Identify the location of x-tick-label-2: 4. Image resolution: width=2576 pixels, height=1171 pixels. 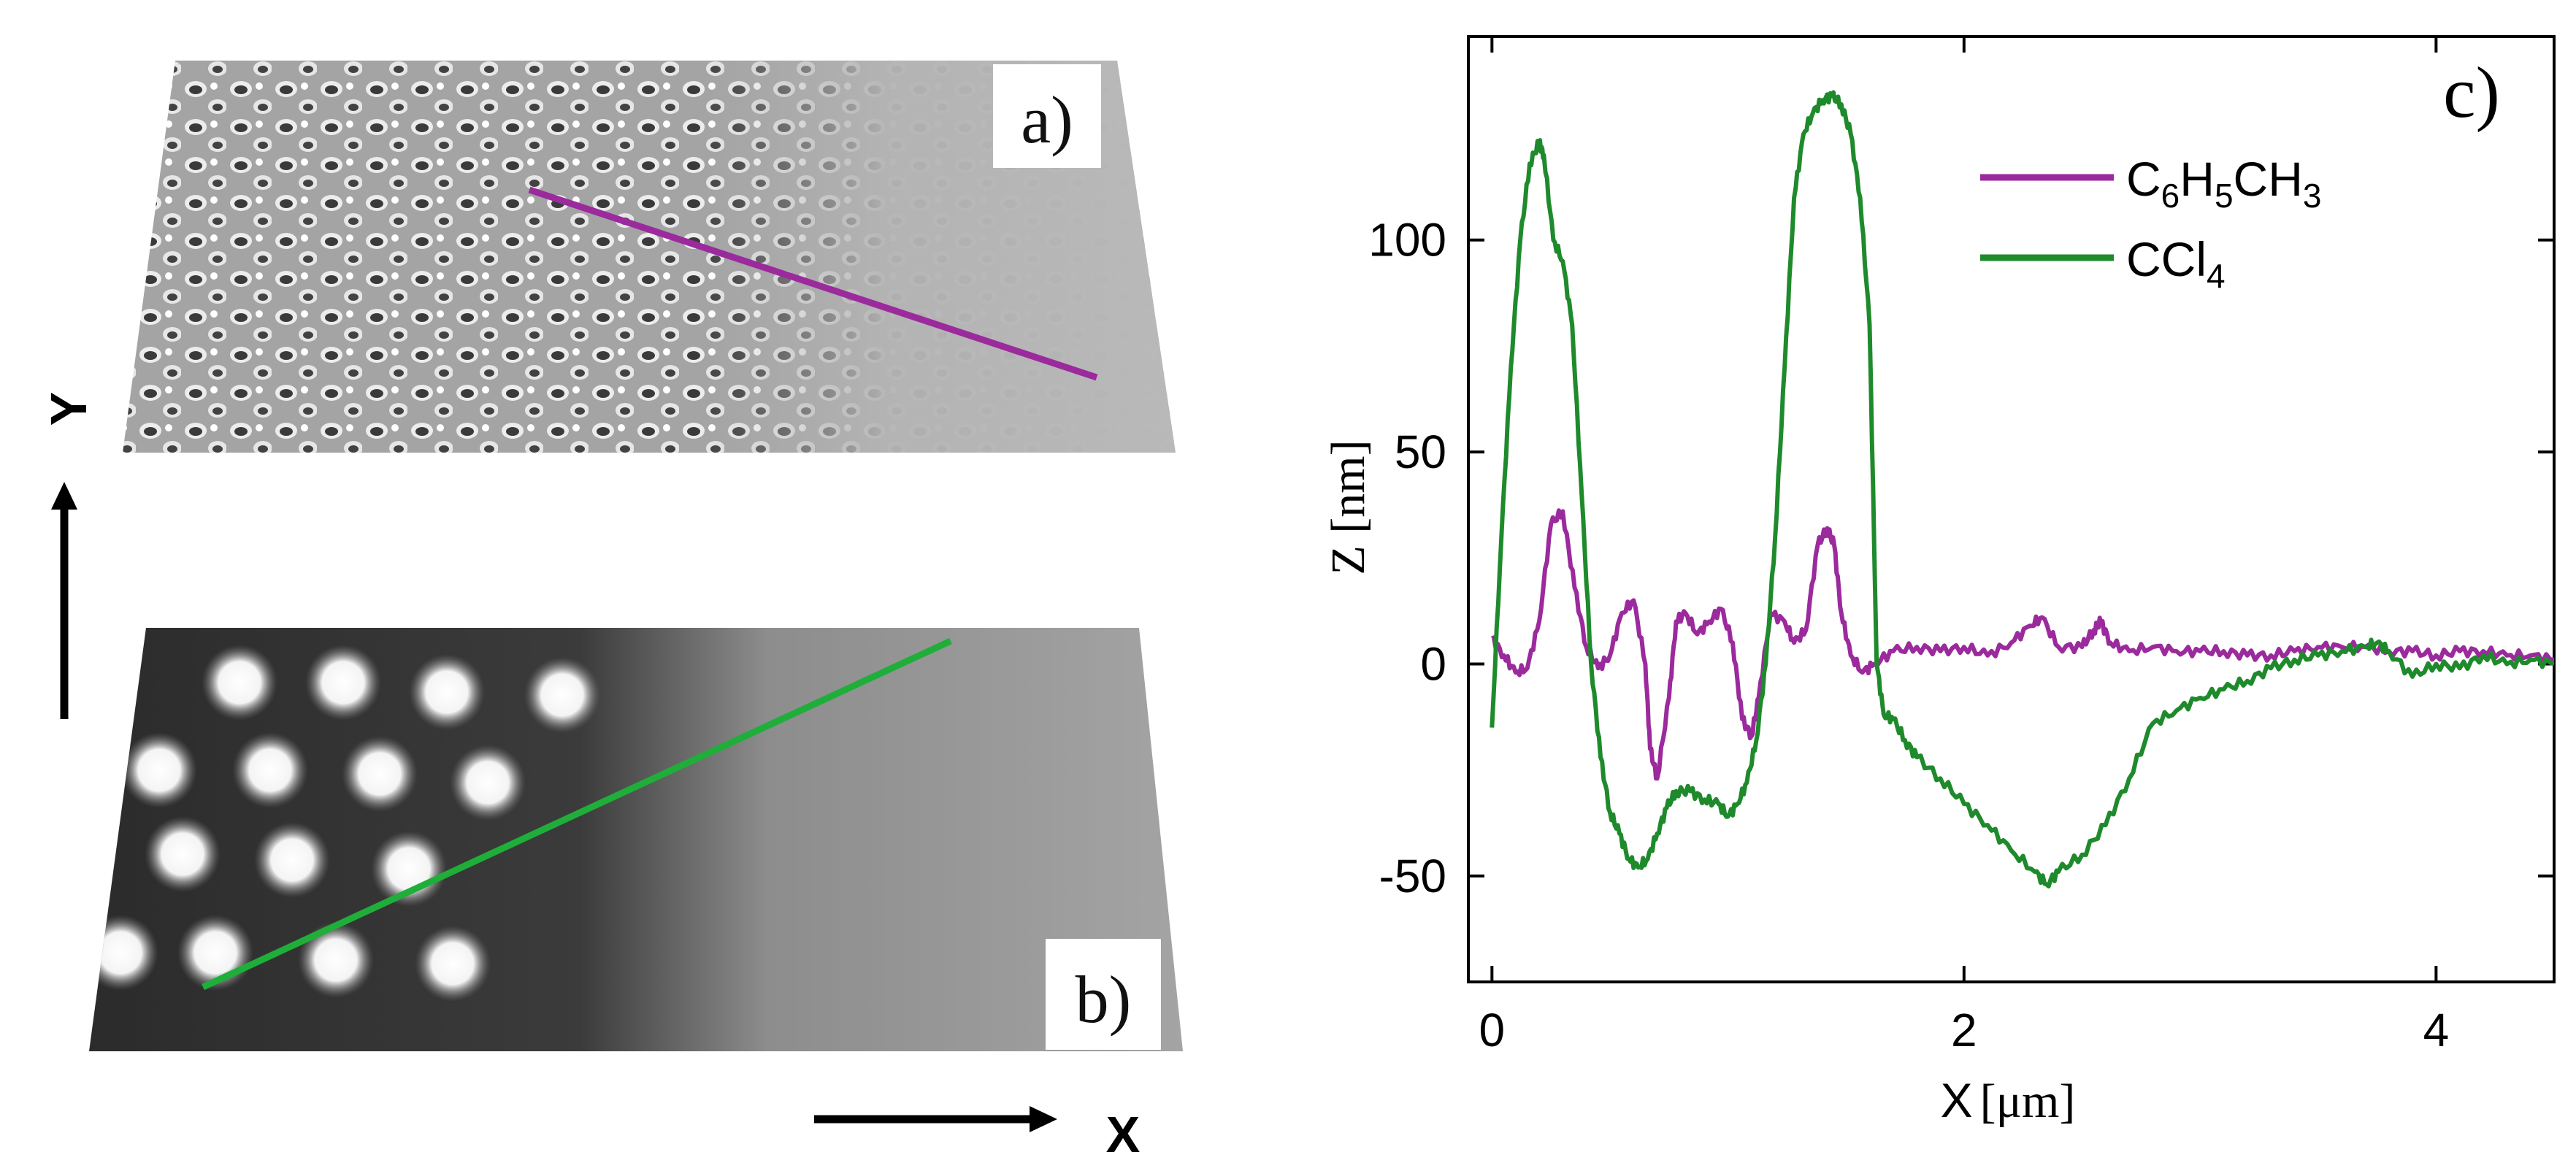
(2436, 1030).